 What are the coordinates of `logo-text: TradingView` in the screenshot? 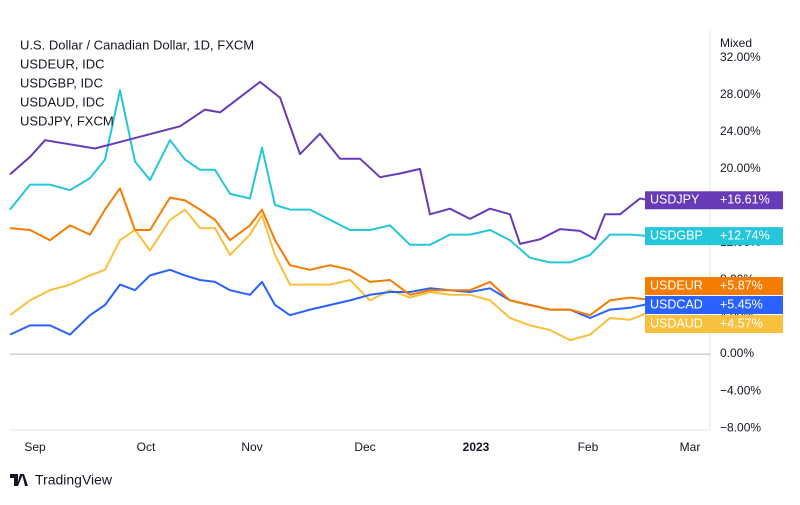 It's located at (74, 480).